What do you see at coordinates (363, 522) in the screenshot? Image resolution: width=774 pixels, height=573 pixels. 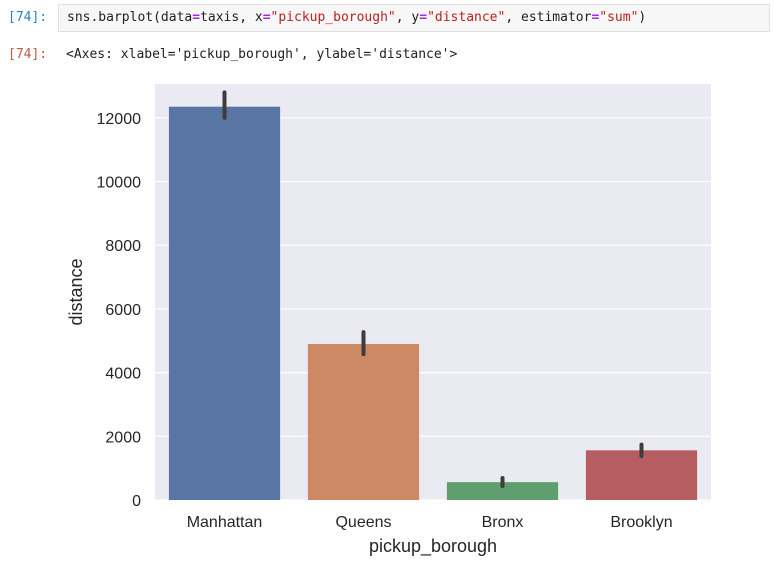 I see `x-tick-label: Queens` at bounding box center [363, 522].